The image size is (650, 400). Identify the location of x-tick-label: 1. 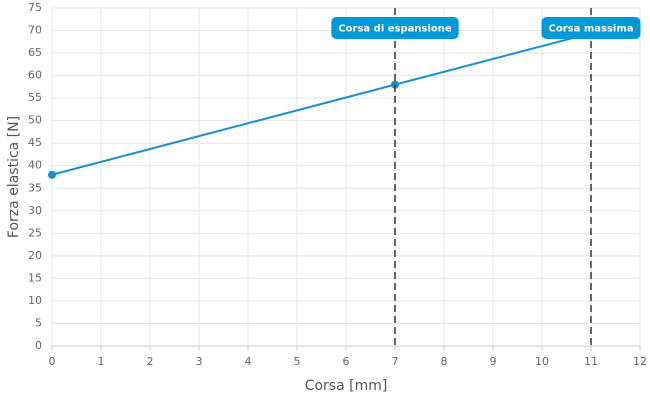
(101, 361).